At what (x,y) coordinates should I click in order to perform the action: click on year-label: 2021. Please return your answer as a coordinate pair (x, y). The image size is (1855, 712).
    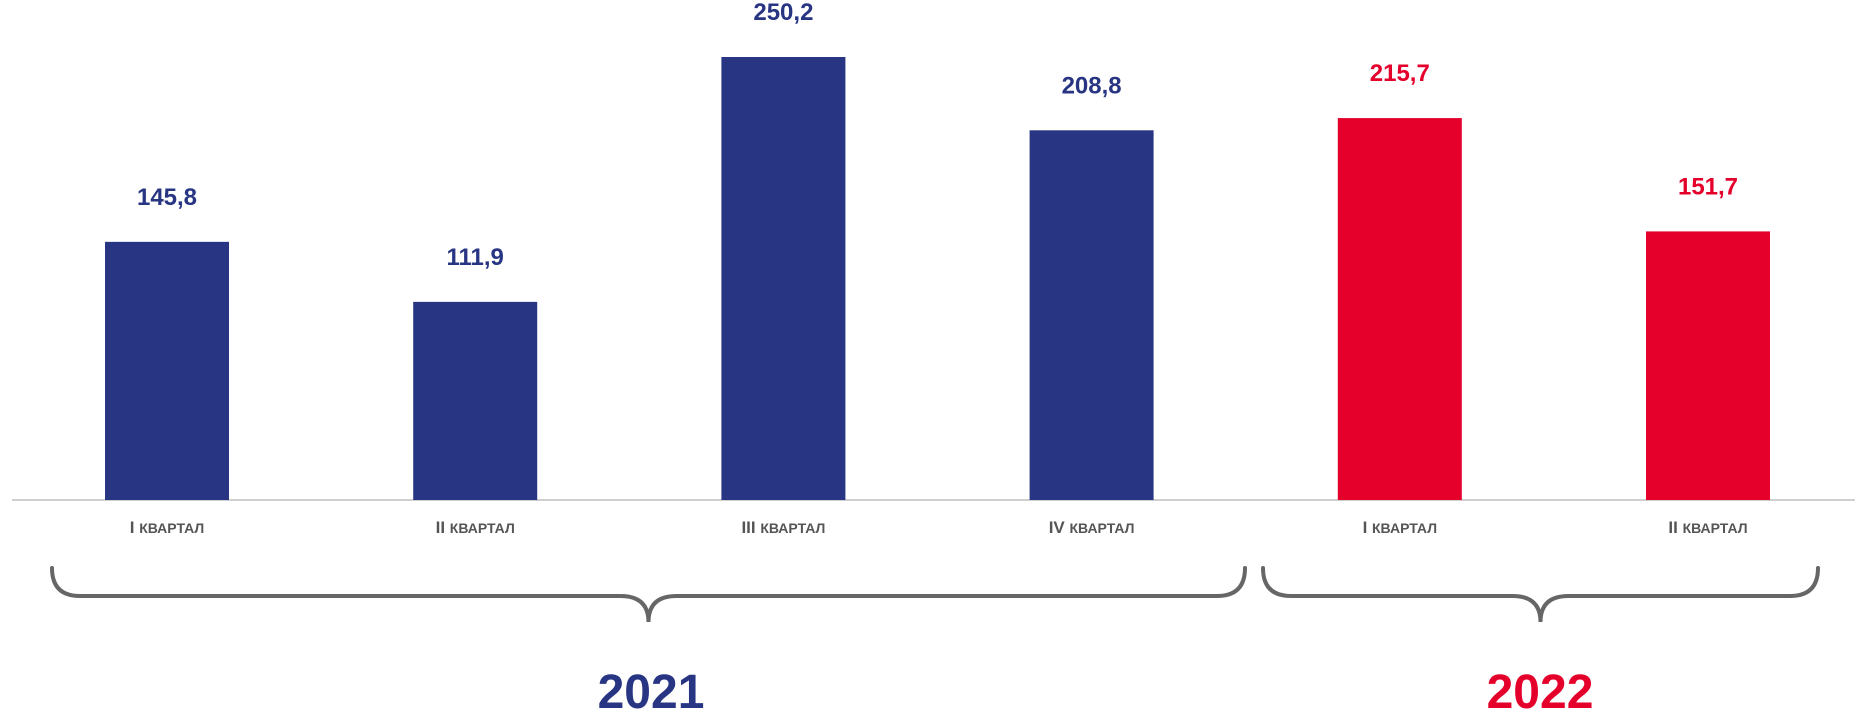
    Looking at the image, I should click on (651, 689).